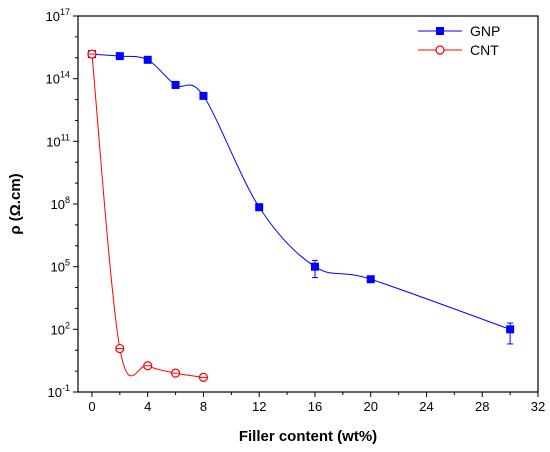  I want to click on error-bars, so click(412, 302).